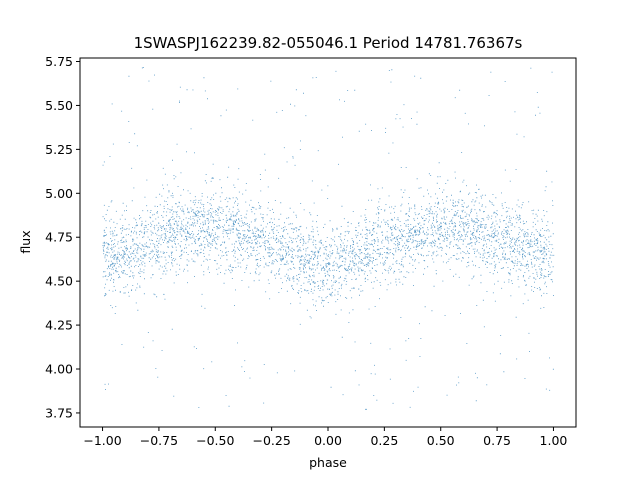 Image resolution: width=640 pixels, height=484 pixels. Describe the element at coordinates (59, 412) in the screenshot. I see `y-tick-label: 3.75` at that location.